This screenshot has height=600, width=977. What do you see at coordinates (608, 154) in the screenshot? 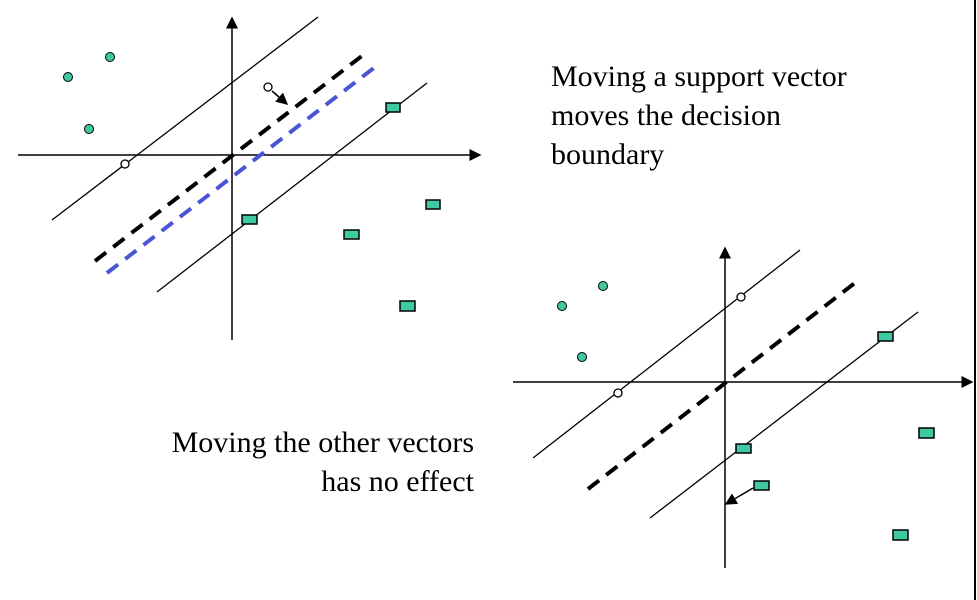
I see `caption-line: boundary` at bounding box center [608, 154].